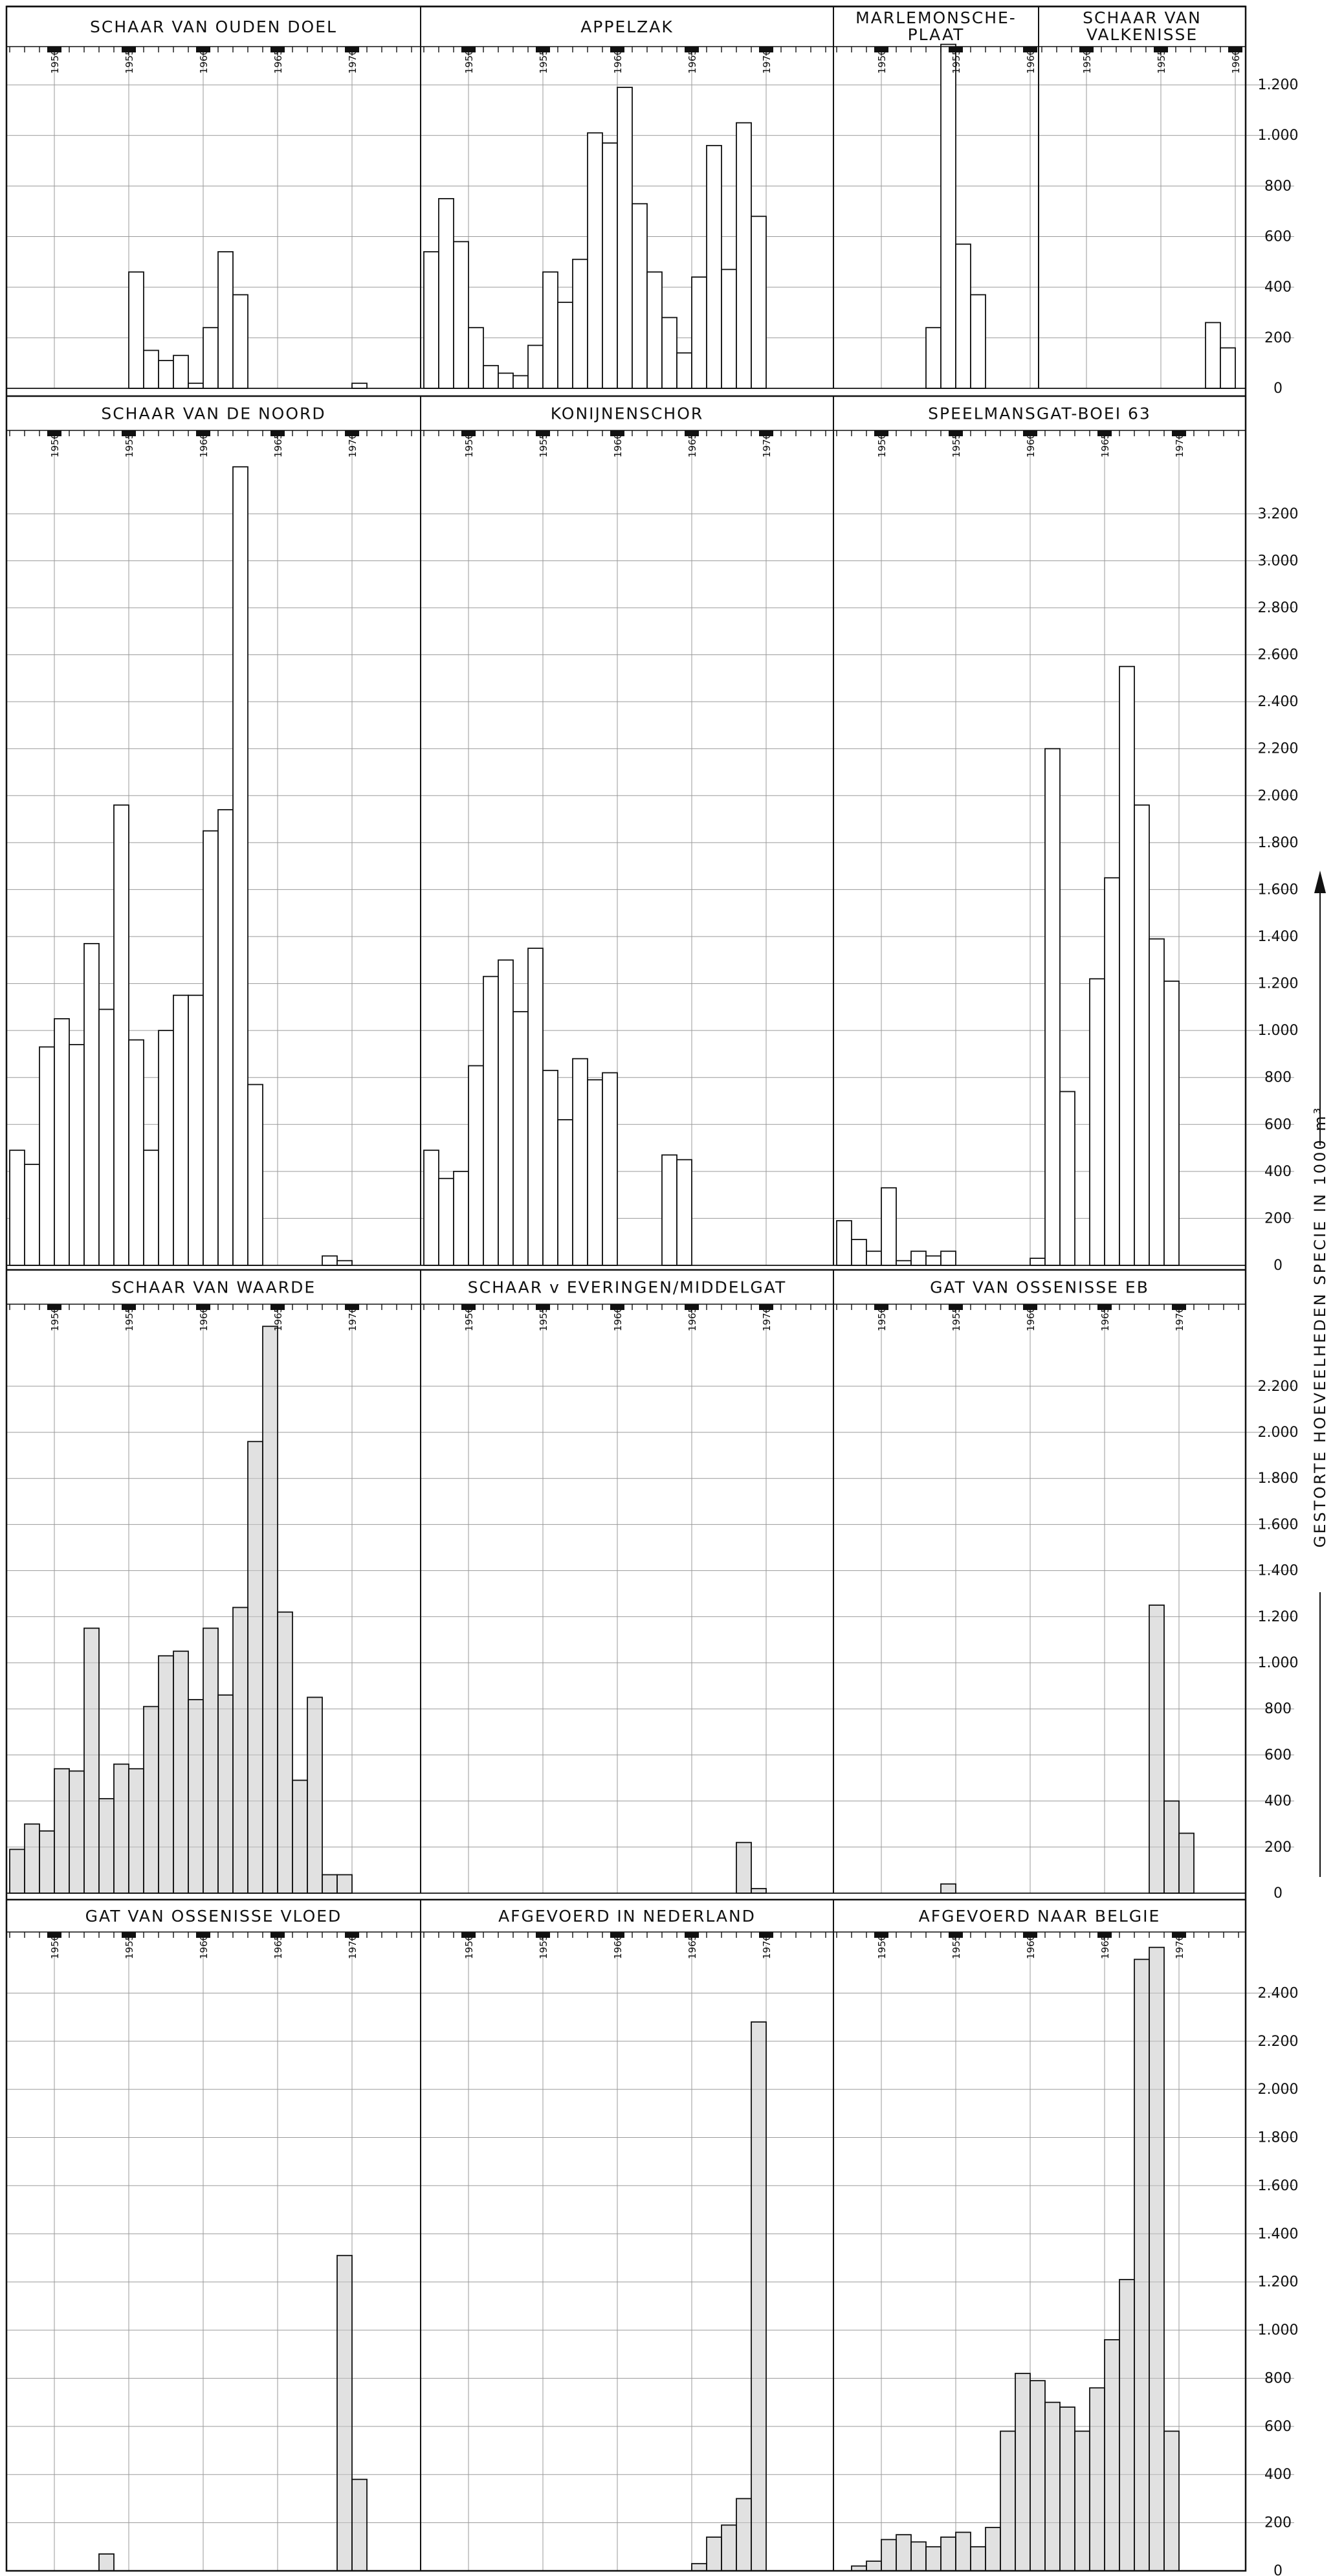 The width and height of the screenshot is (1333, 2576). I want to click on bar-schaar-van-ouden-doel-1961, so click(225, 320).